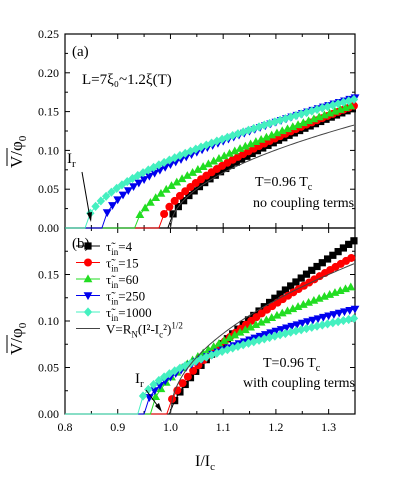 The width and height of the screenshot is (415, 478). Describe the element at coordinates (48, 321) in the screenshot. I see `y-tick-label: 0.10` at that location.